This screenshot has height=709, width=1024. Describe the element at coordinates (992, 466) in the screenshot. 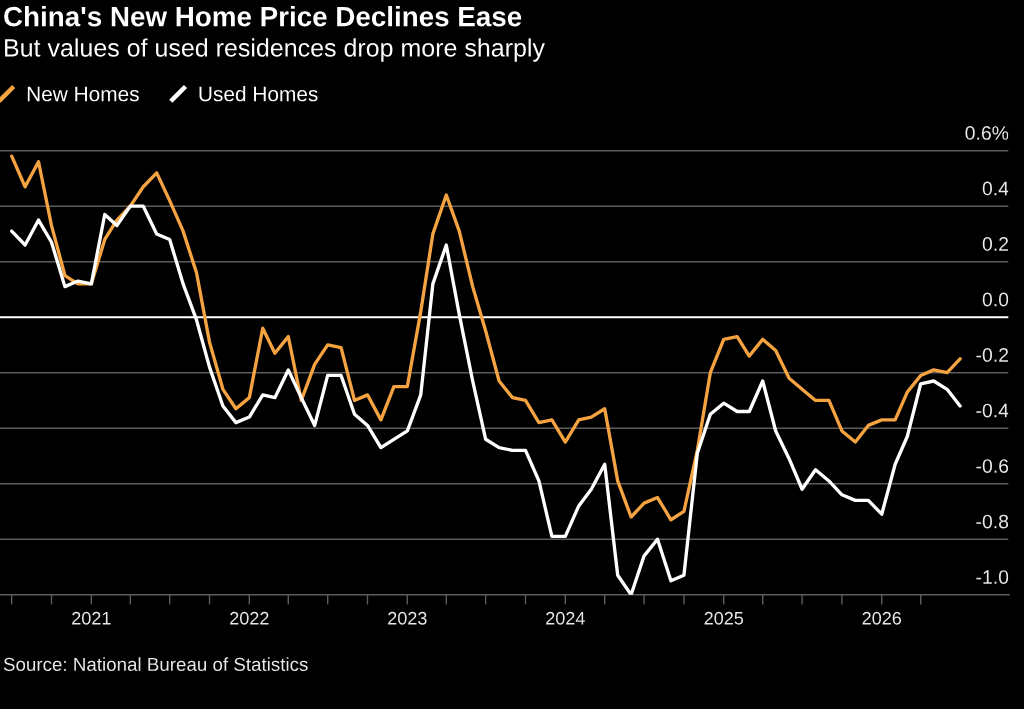

I see `y-tick-label: -0.6` at that location.